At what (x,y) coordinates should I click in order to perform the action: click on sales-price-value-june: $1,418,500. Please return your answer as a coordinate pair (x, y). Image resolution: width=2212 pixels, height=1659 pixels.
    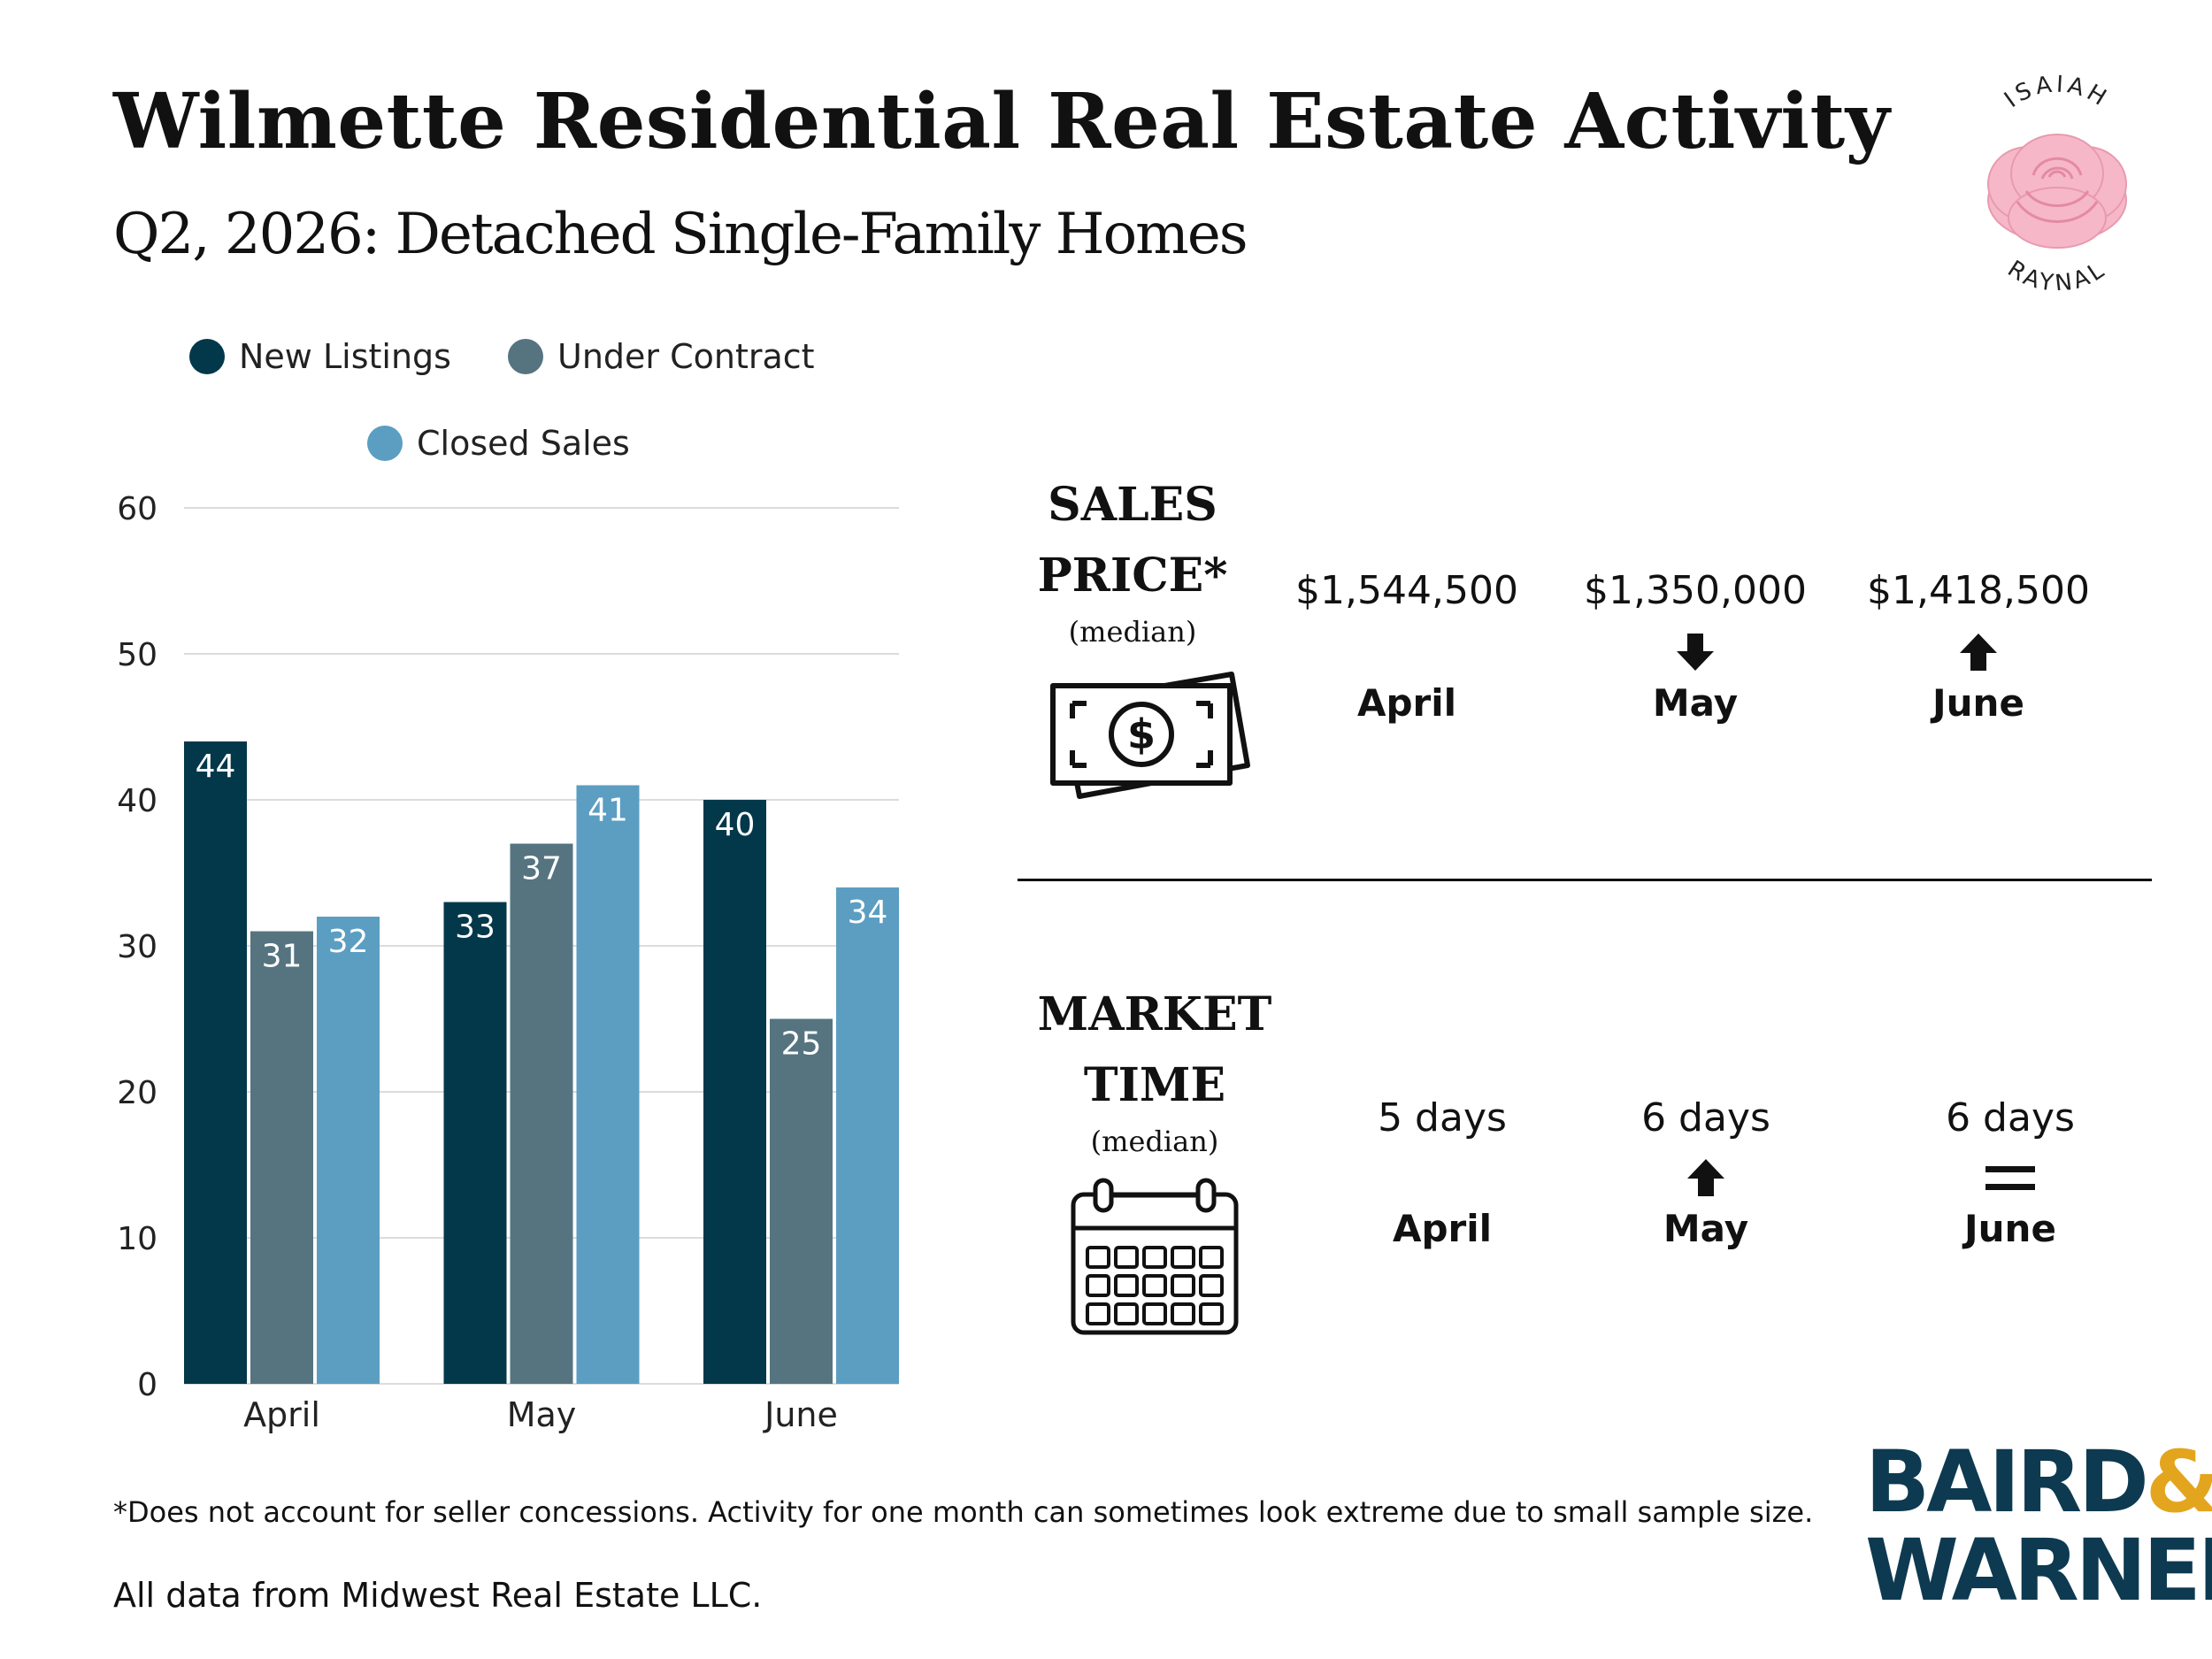
    Looking at the image, I should click on (1979, 591).